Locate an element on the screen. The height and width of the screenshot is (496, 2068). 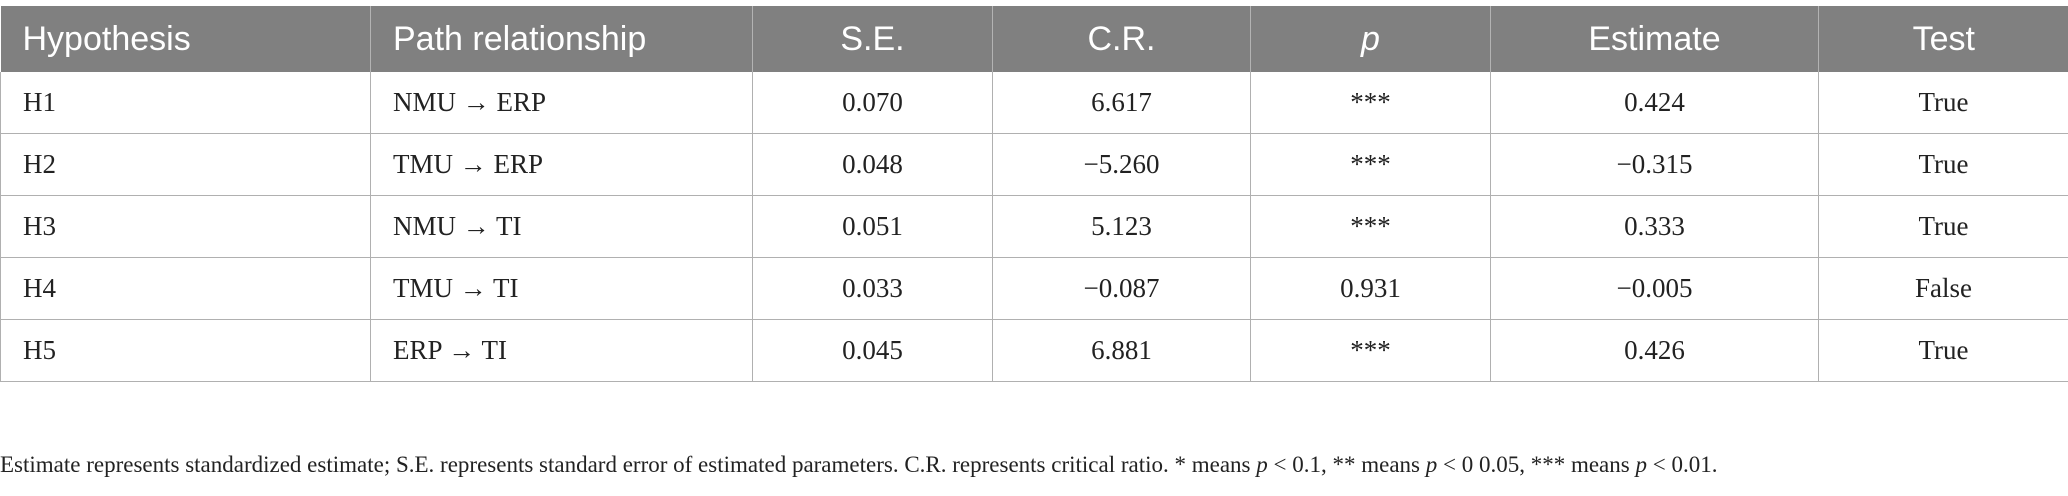
cell-estimate: 0.333 is located at coordinates (1654, 226).